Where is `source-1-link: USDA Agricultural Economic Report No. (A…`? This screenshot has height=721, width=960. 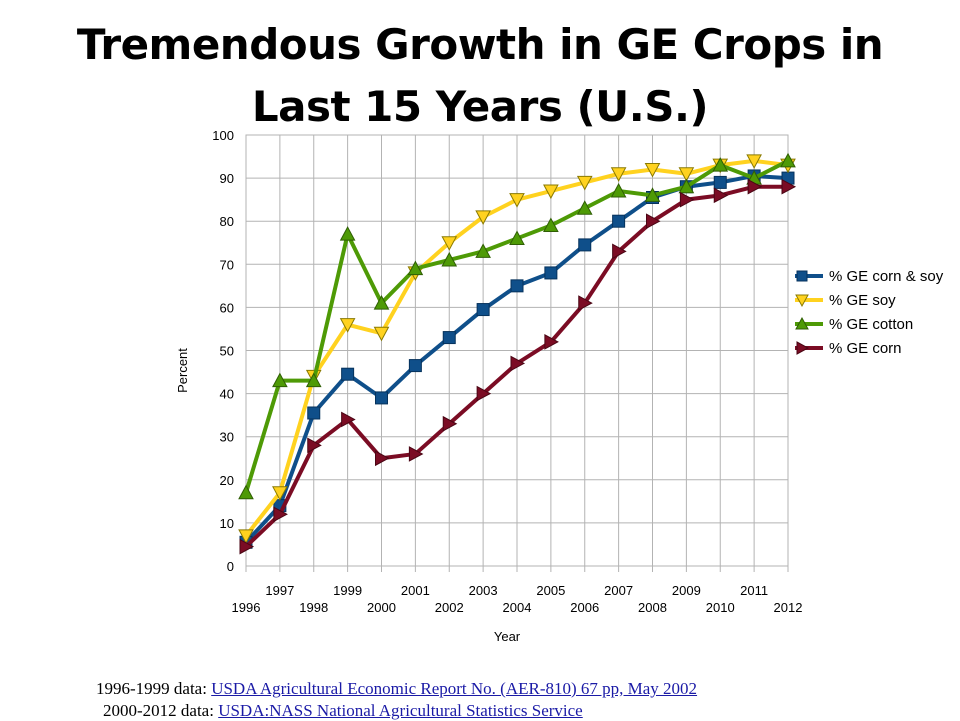
source-1-link: USDA Agricultural Economic Report No. (A… is located at coordinates (454, 688).